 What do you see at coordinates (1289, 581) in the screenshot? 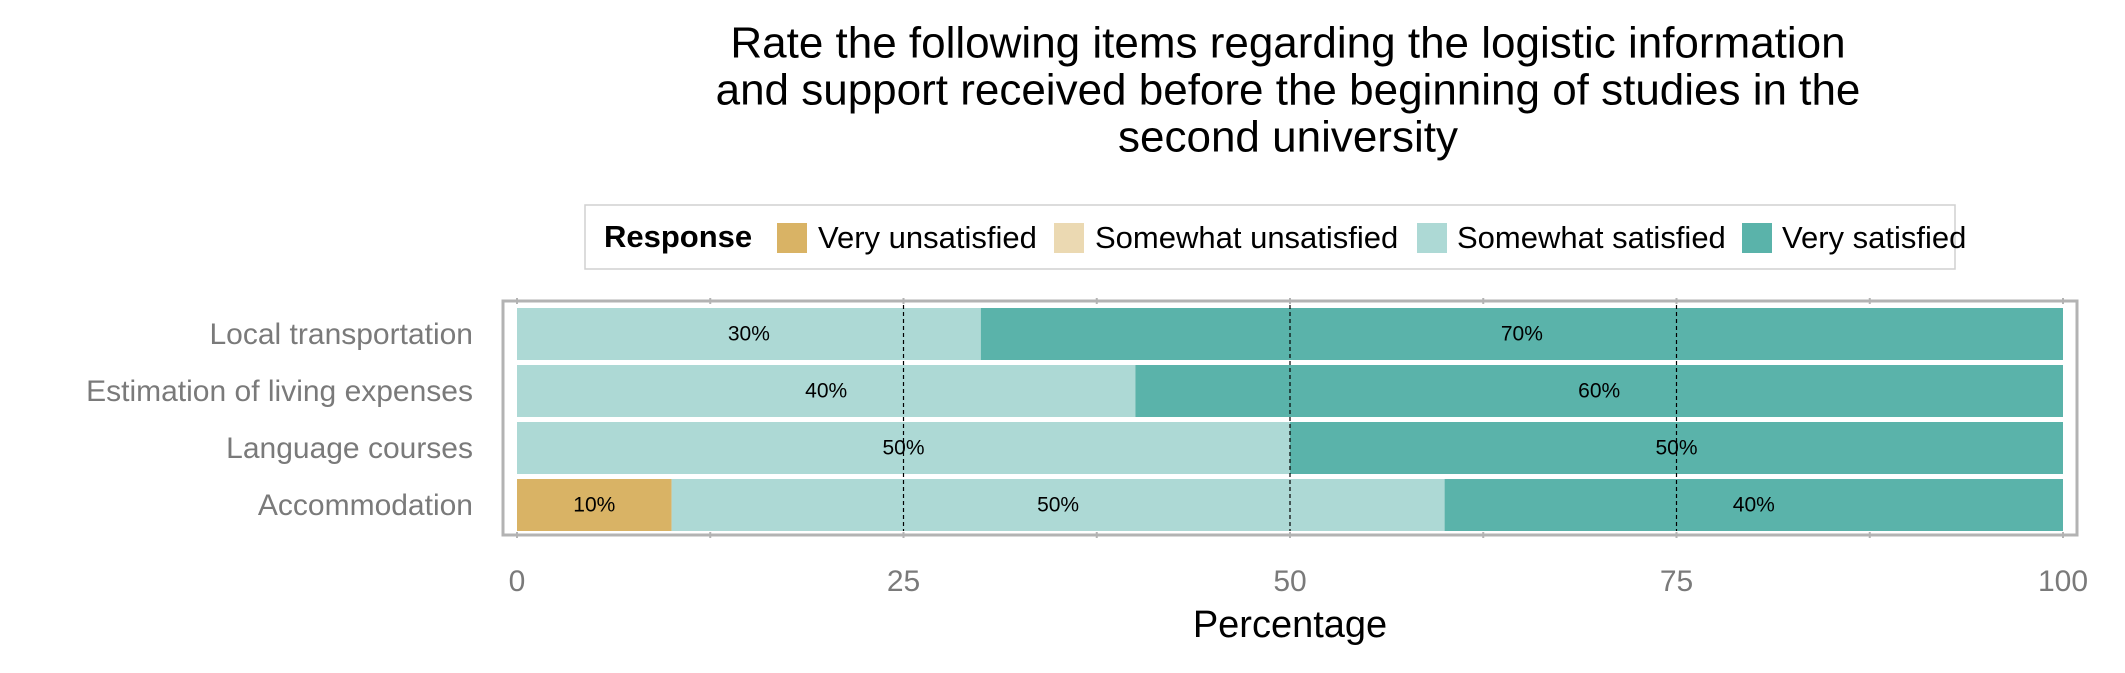
I see `x-tick-label: 50` at bounding box center [1289, 581].